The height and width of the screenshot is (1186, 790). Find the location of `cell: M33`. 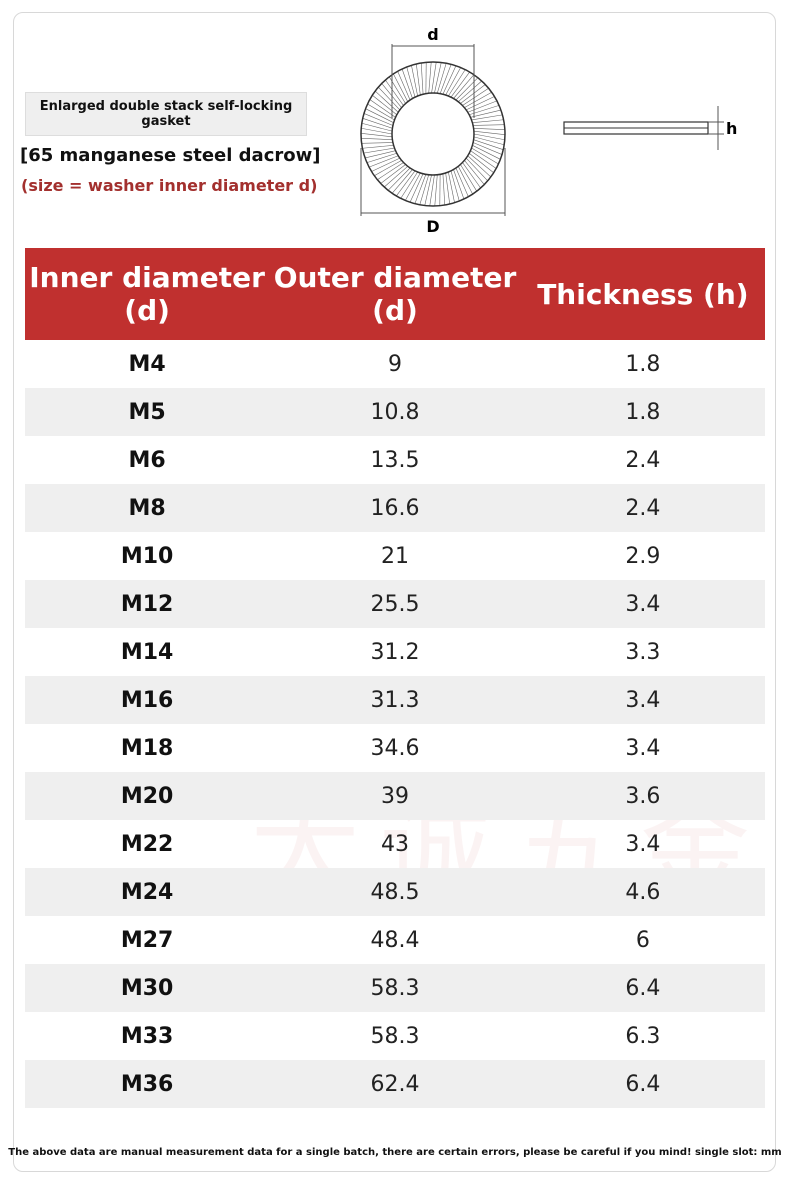

cell: M33 is located at coordinates (147, 1036).